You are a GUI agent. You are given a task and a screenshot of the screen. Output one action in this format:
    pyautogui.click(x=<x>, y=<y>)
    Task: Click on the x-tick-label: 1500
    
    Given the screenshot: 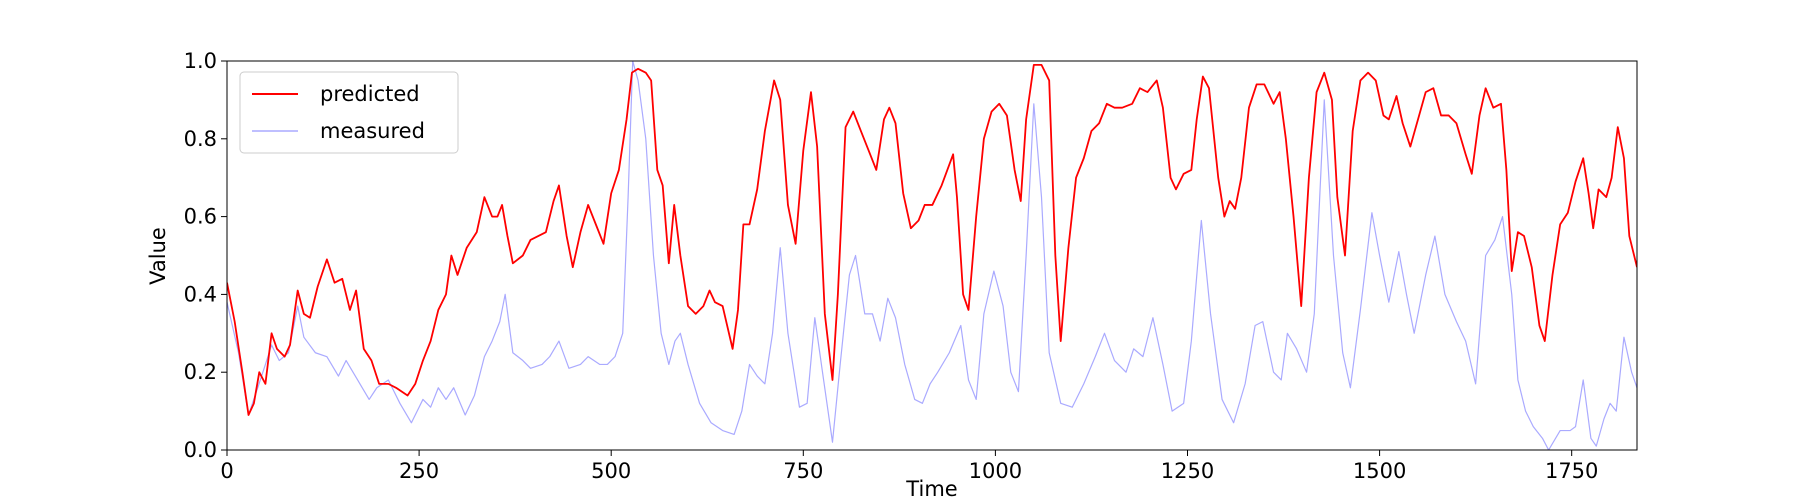 What is the action you would take?
    pyautogui.click(x=1379, y=471)
    